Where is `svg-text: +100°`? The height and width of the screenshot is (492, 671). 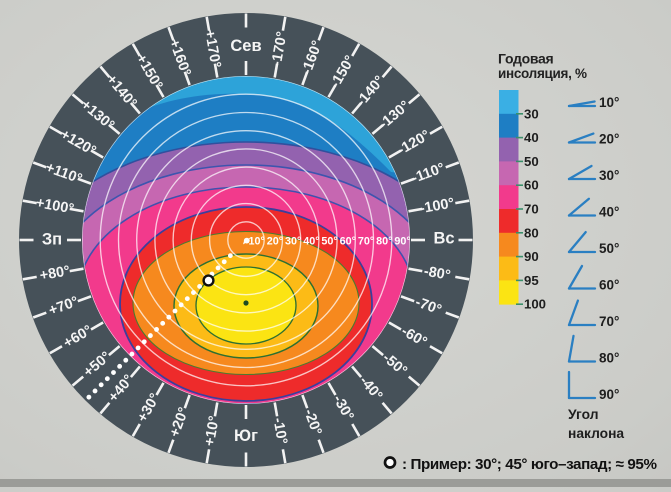
svg-text: +100° is located at coordinates (55, 206).